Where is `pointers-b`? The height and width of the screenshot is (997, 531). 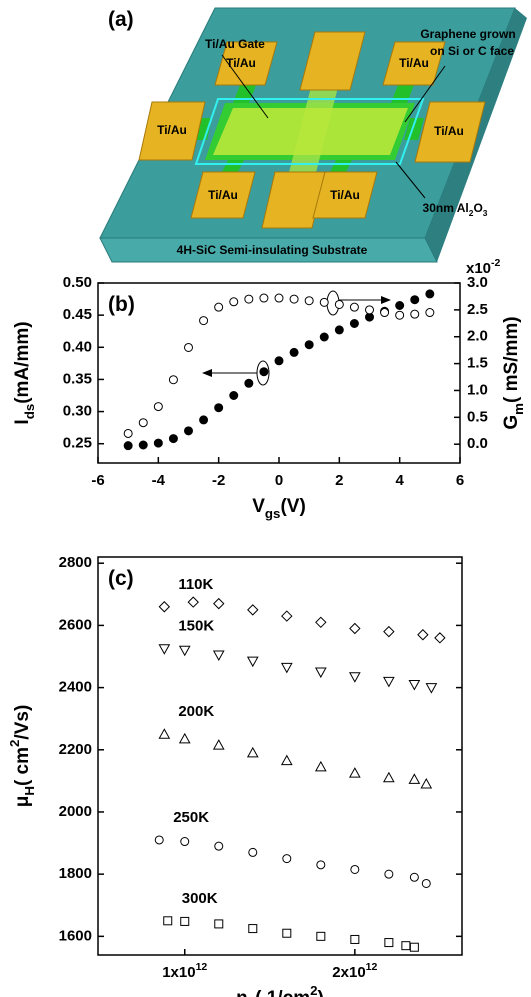
pointers-b is located at coordinates (296, 338).